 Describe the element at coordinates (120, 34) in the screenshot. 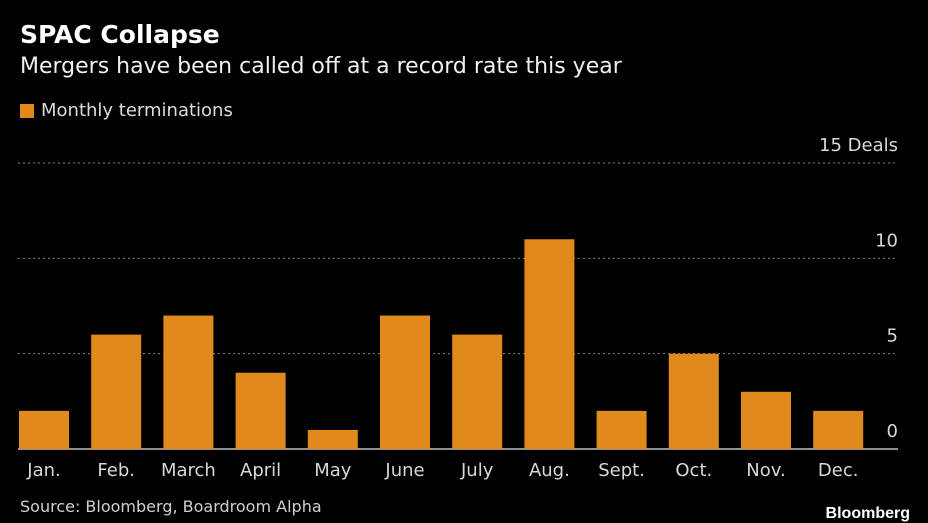

I see `chart-title: SPAC Collapse` at that location.